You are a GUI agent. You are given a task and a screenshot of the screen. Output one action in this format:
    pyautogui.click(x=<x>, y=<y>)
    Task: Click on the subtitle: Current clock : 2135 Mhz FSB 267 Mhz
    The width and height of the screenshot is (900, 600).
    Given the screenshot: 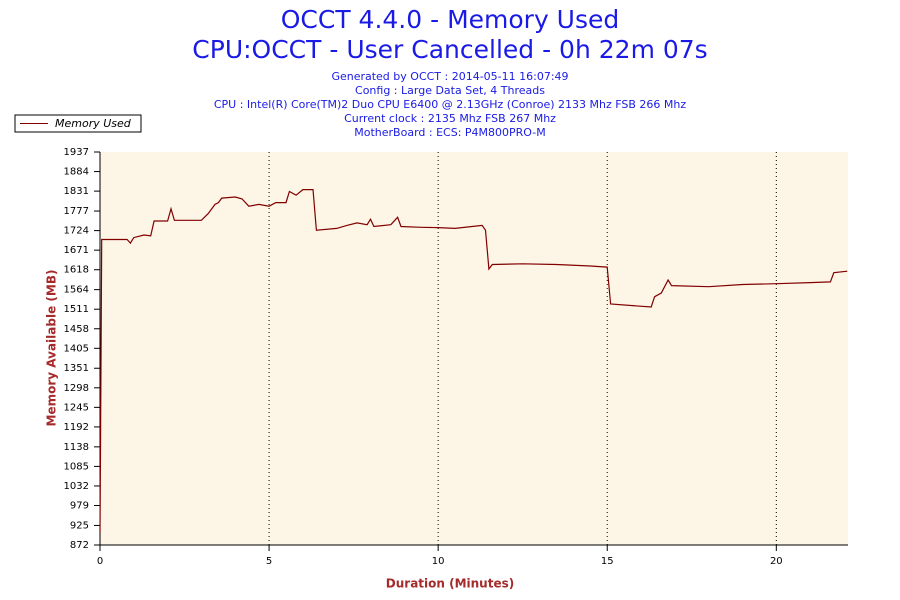 What is the action you would take?
    pyautogui.click(x=450, y=118)
    